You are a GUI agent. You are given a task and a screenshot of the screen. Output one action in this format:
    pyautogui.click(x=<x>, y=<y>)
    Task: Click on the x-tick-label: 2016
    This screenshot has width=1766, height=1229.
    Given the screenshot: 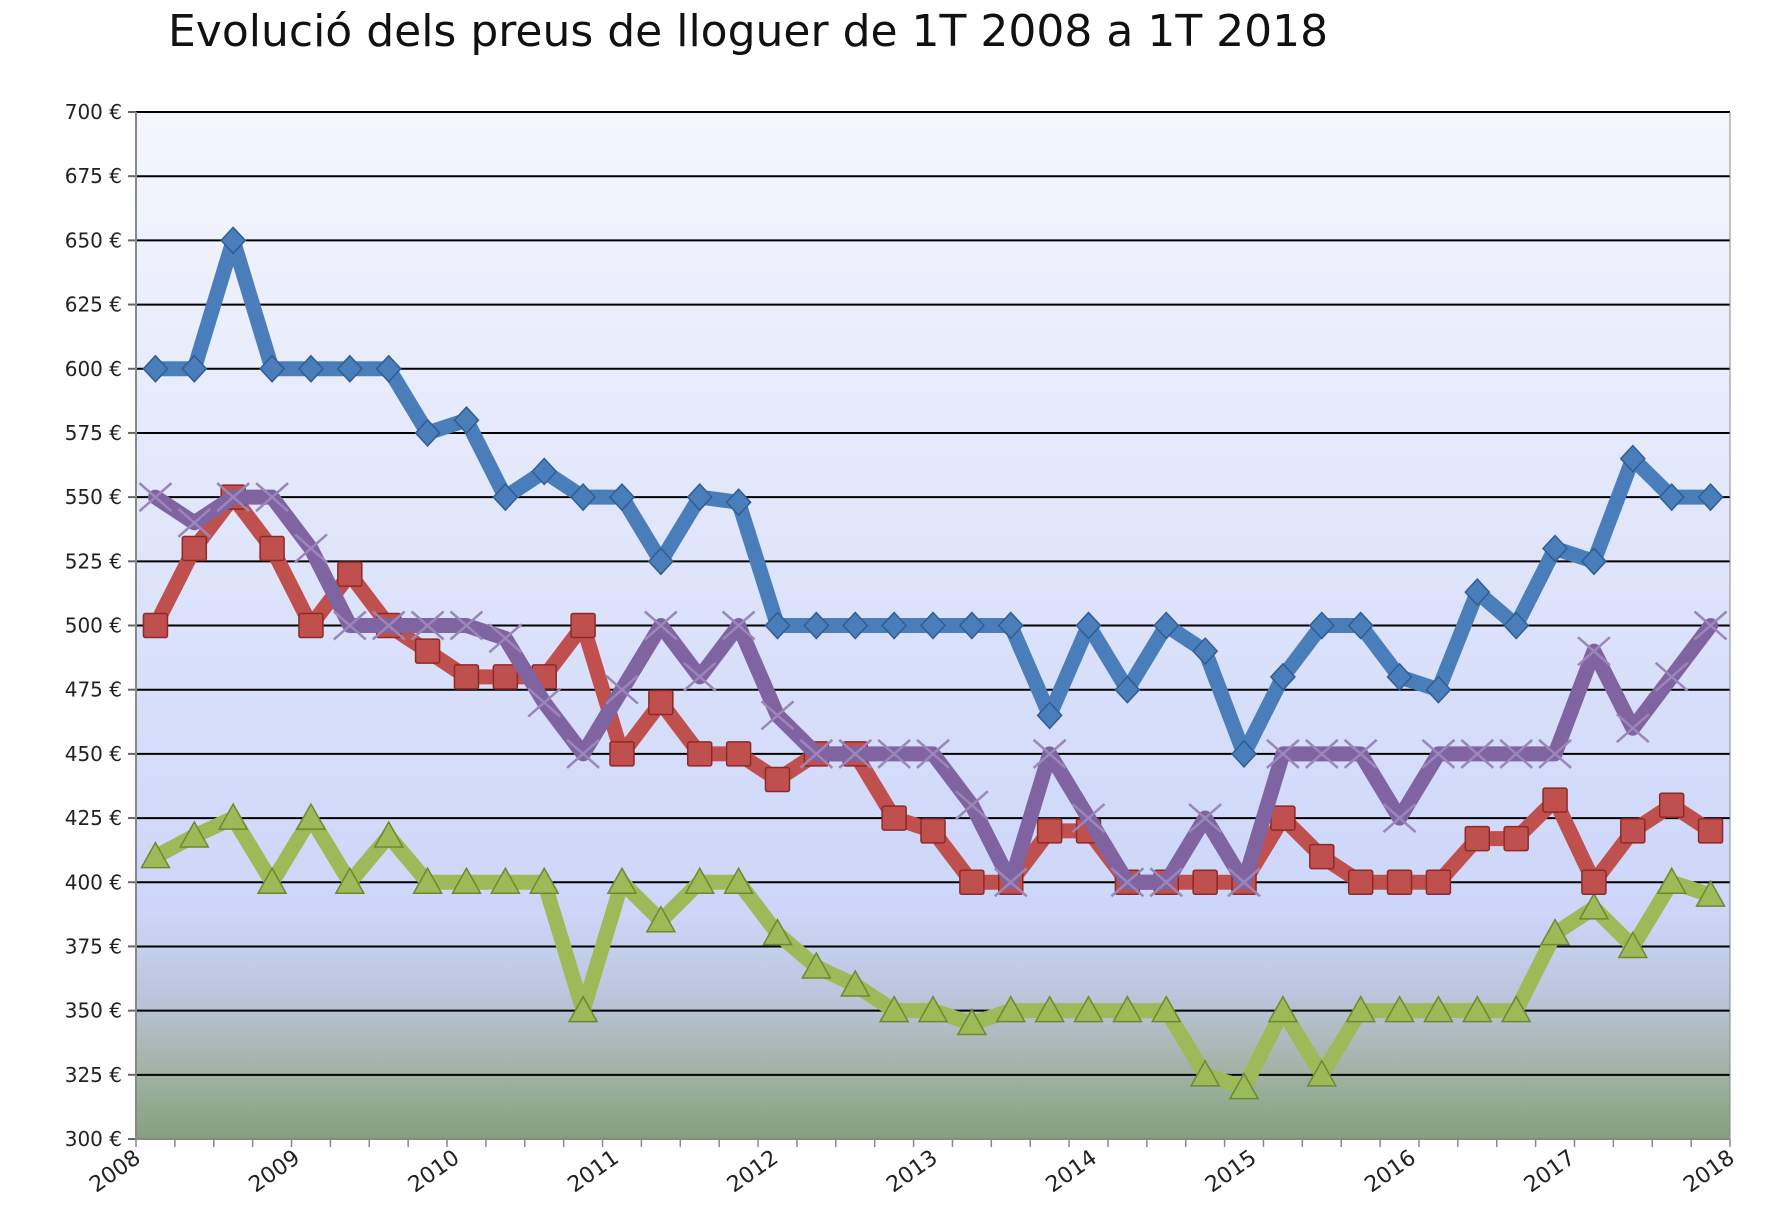 What is the action you would take?
    pyautogui.click(x=1390, y=1171)
    